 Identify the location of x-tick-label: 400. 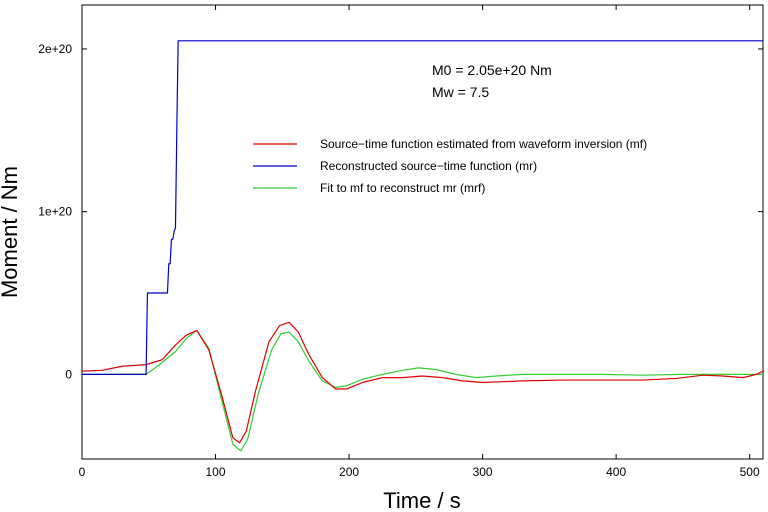
(616, 472).